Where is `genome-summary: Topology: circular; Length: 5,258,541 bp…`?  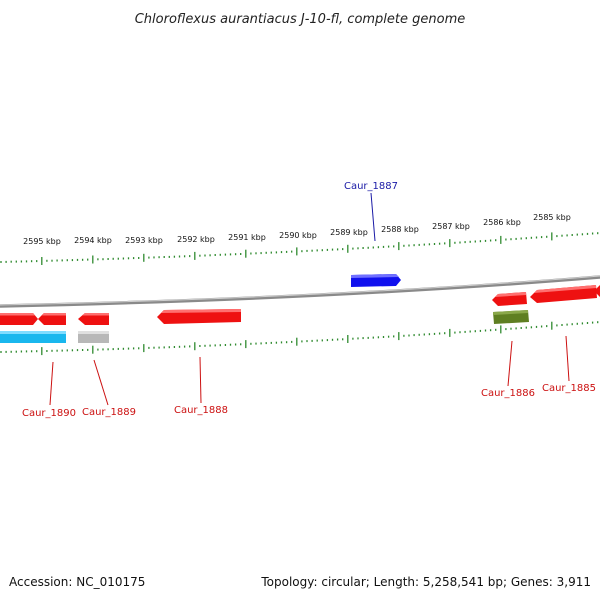 genome-summary: Topology: circular; Length: 5,258,541 bp… is located at coordinates (425, 582).